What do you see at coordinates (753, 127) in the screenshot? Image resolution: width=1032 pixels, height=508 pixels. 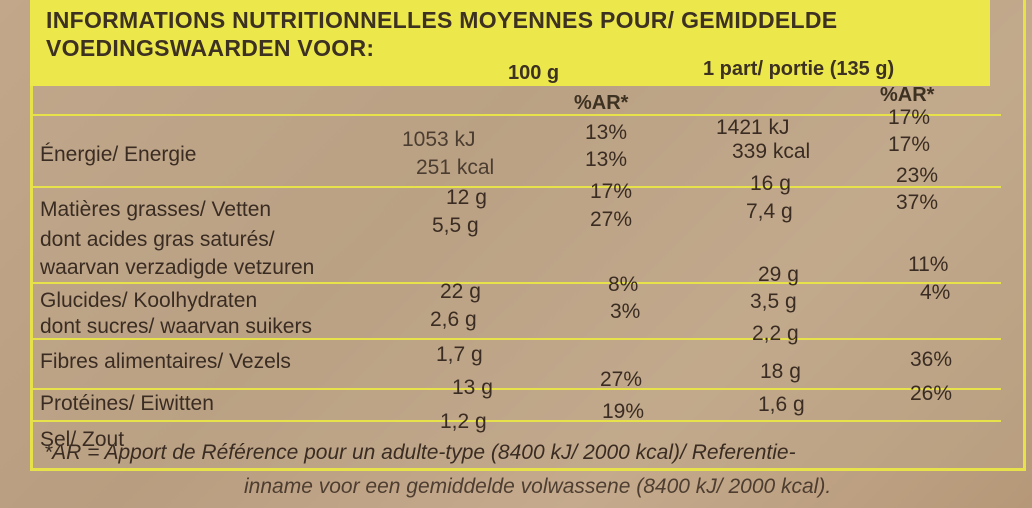 I see `energy-kj-portion: 1421 kJ` at bounding box center [753, 127].